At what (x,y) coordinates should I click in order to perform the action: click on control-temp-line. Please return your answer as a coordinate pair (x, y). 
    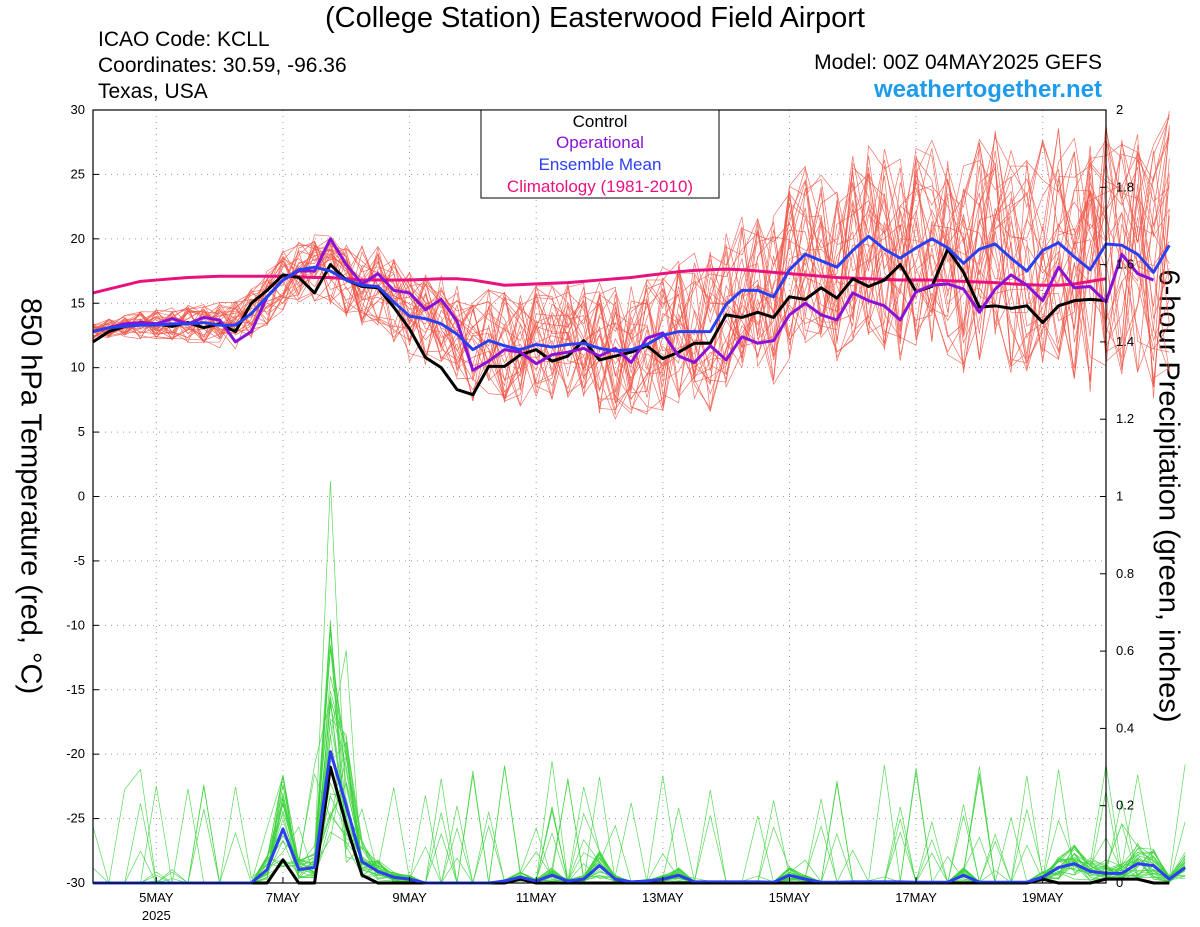
    Looking at the image, I should click on (599, 322).